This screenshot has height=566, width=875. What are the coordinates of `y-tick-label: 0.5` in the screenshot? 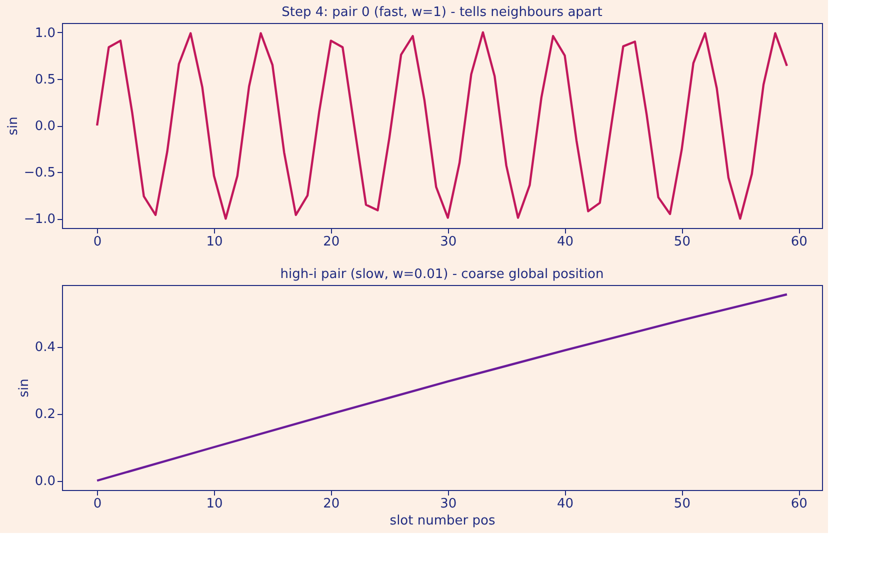 It's located at (45, 80).